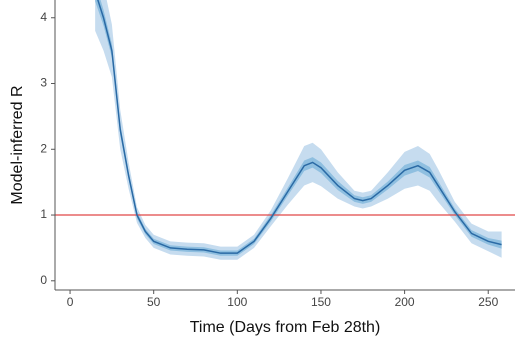 This screenshot has height=339, width=515. What do you see at coordinates (43, 214) in the screenshot?
I see `y-tick-label: 1` at bounding box center [43, 214].